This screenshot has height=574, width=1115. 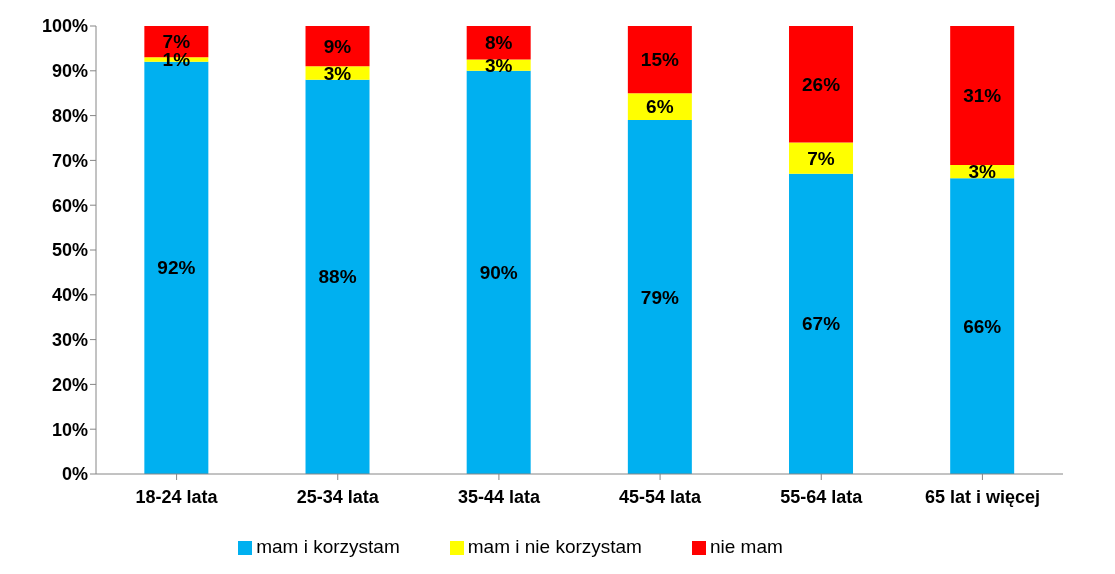 I want to click on legend-label: mam i nie korzystam, so click(x=554, y=546).